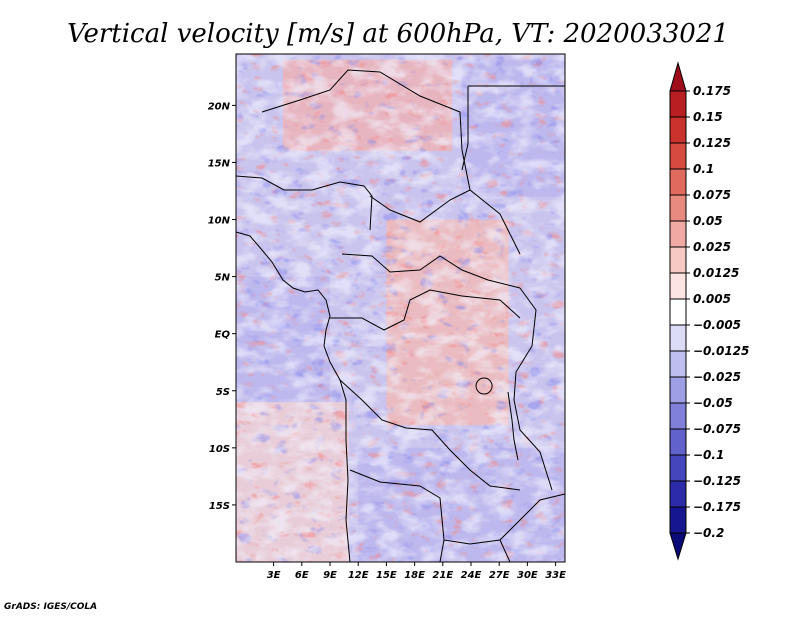  I want to click on footer-credit: GrADS: IGES/COLA, so click(51, 607).